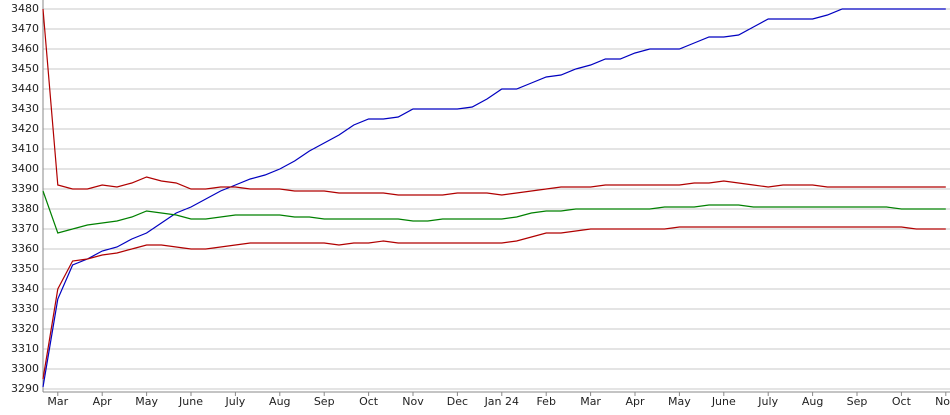 Image resolution: width=950 pixels, height=415 pixels. Describe the element at coordinates (25, 268) in the screenshot. I see `y-tick-label: 3350` at that location.